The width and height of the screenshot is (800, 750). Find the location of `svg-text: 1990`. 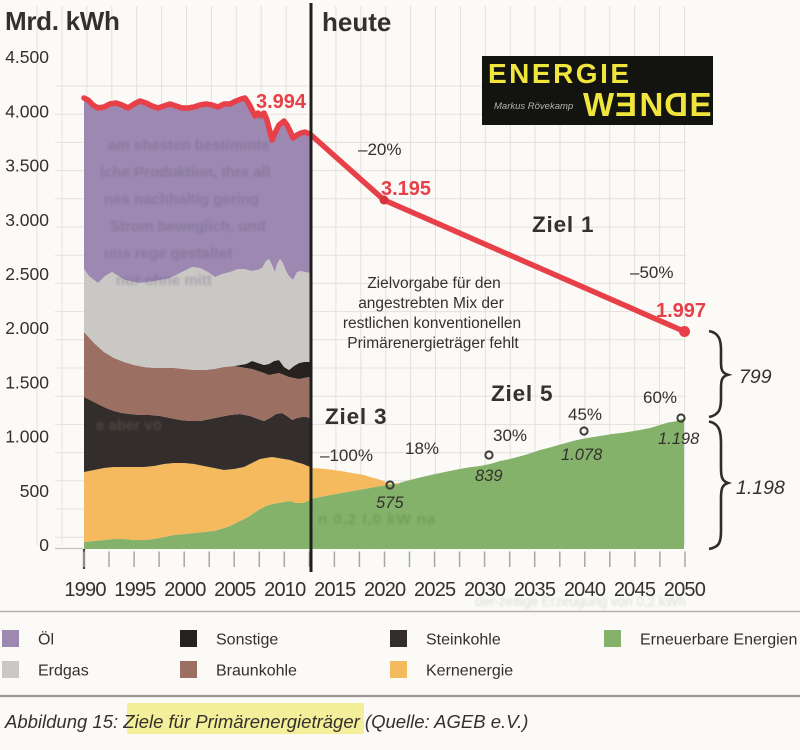

svg-text: 1990 is located at coordinates (85, 590).